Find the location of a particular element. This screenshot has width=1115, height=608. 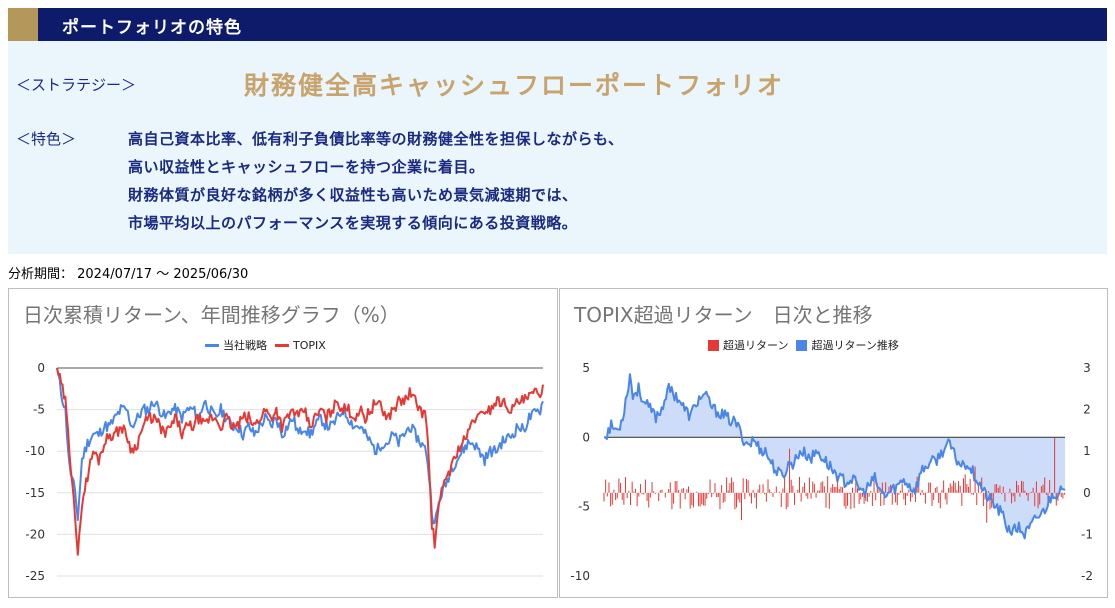

y-tick-label: -15 is located at coordinates (35, 493).